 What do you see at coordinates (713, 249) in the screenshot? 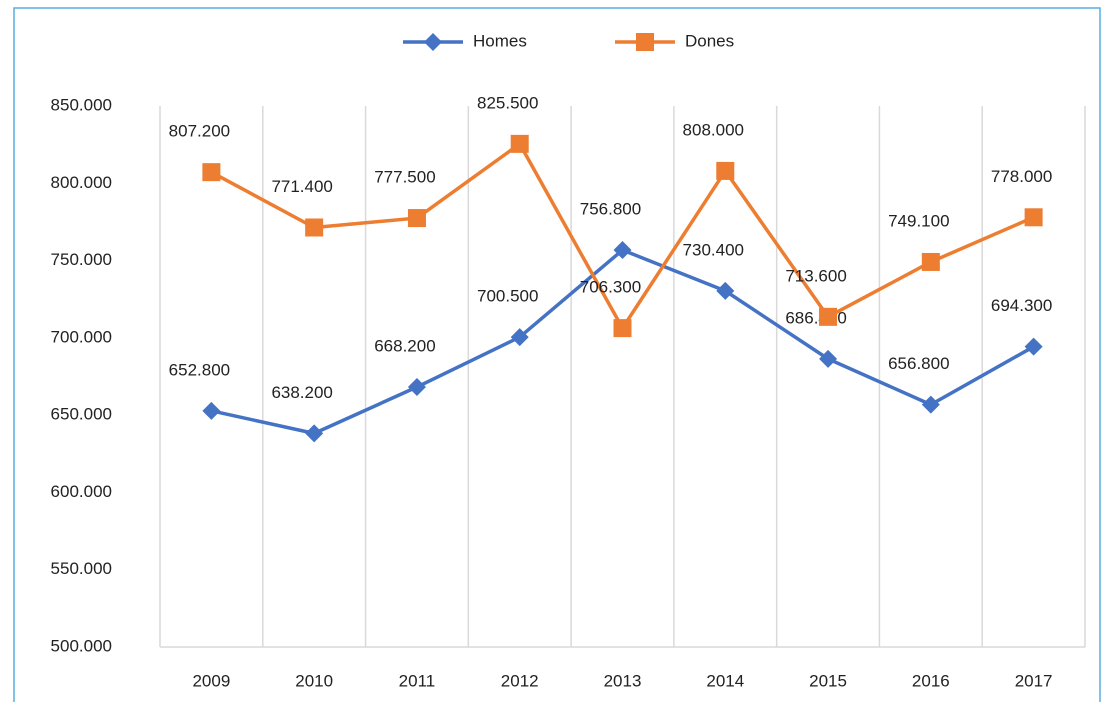
I see `data-label: 730.400` at bounding box center [713, 249].